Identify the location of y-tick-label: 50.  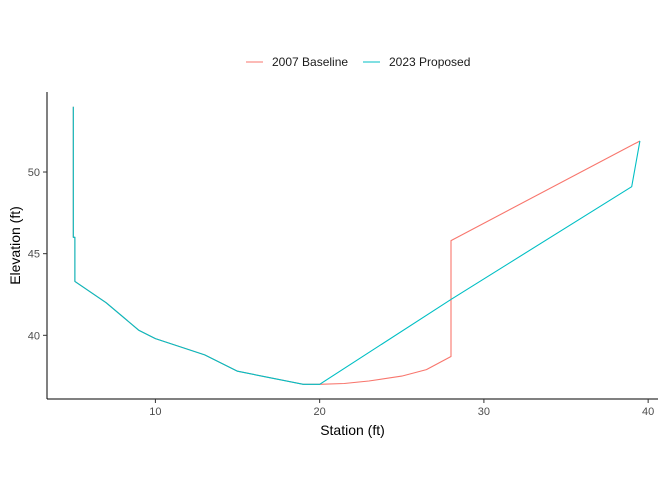
(34, 173).